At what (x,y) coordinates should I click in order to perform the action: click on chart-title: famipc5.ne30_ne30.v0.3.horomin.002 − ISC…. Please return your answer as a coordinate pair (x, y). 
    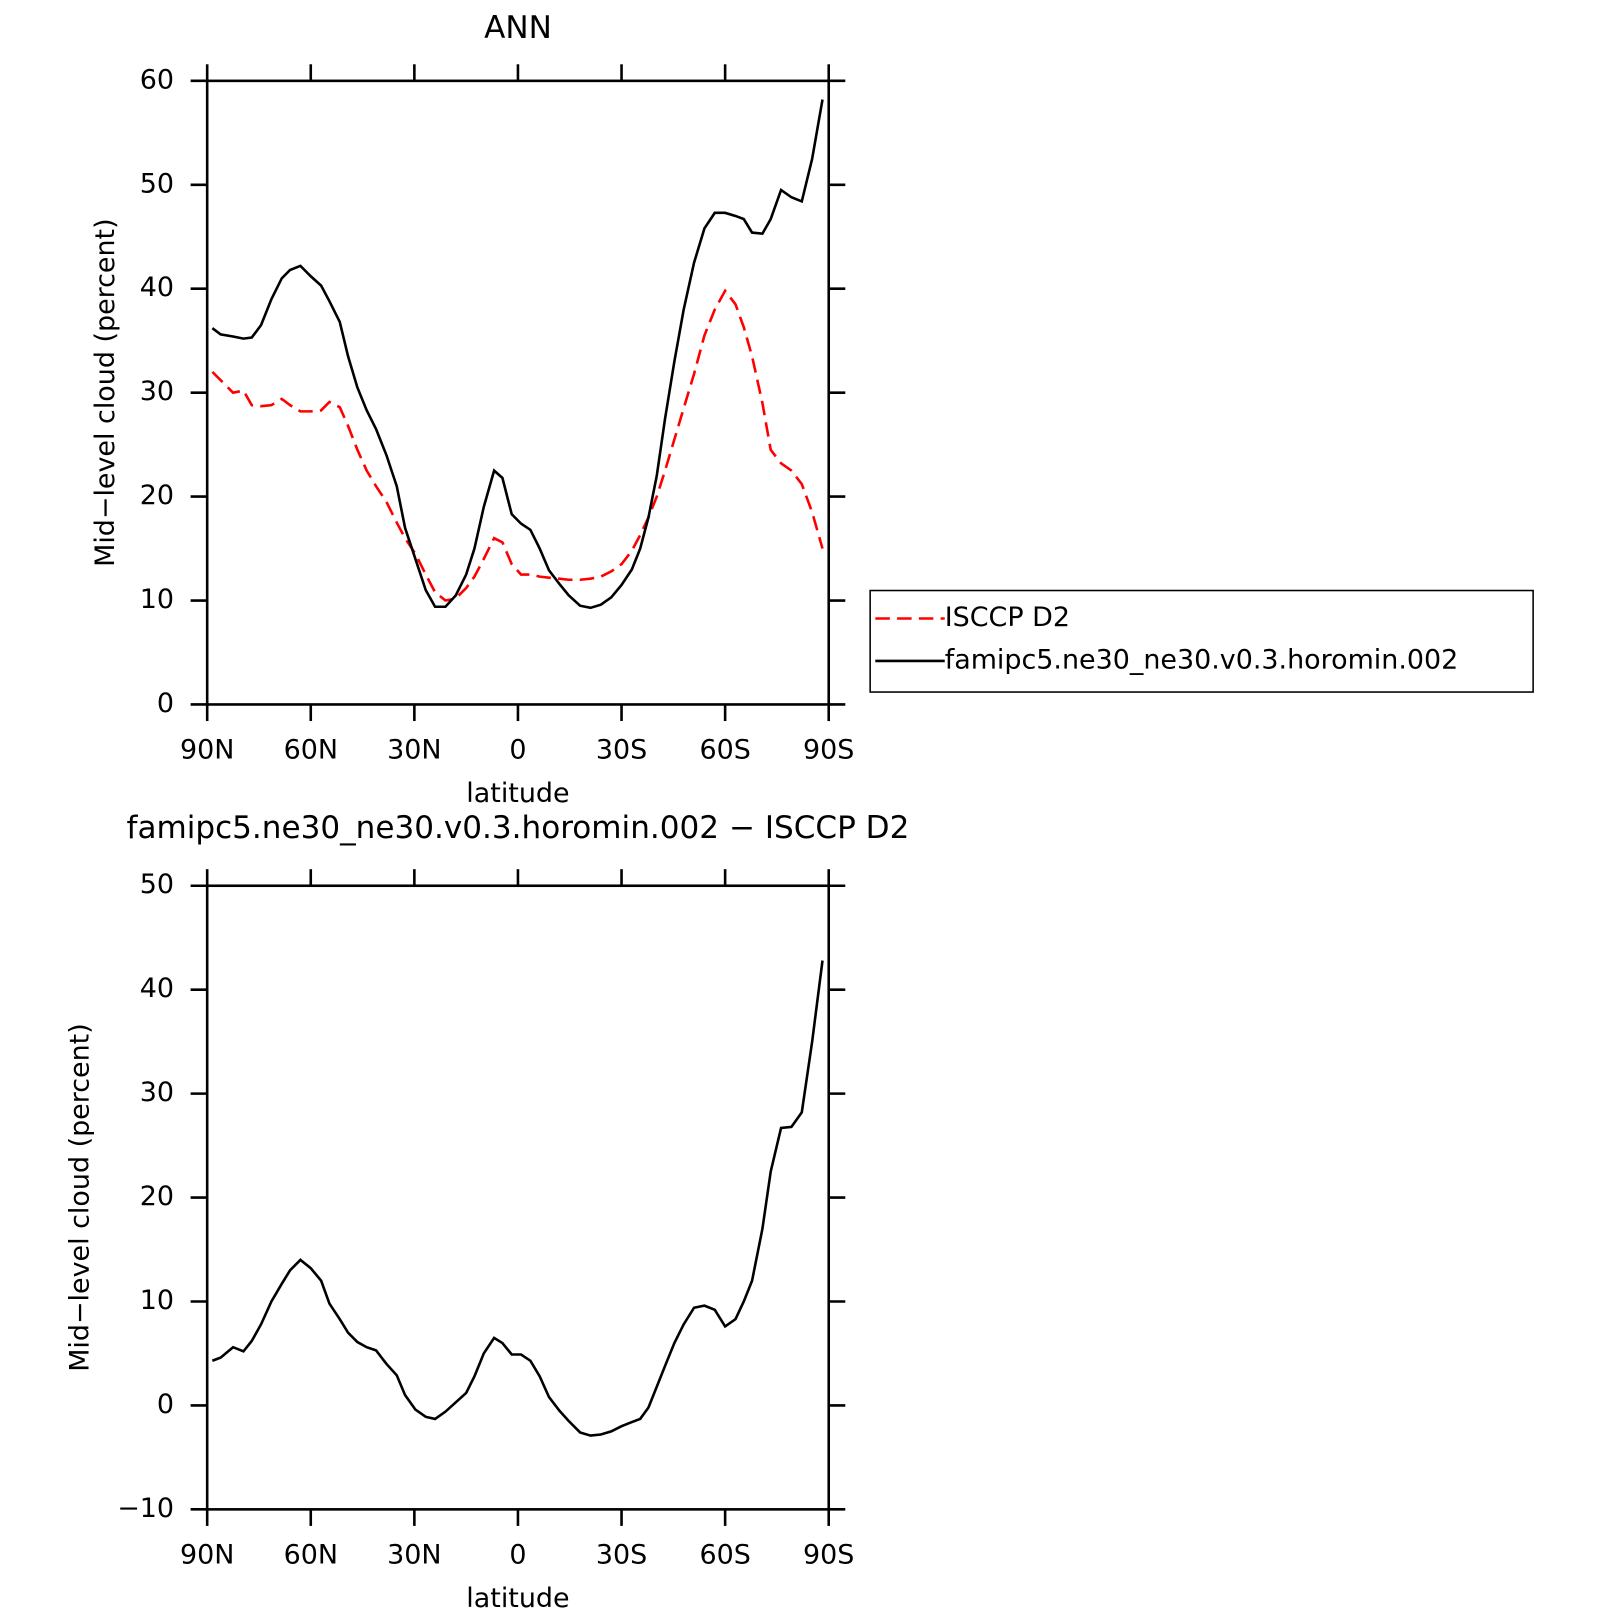
    Looking at the image, I should click on (518, 828).